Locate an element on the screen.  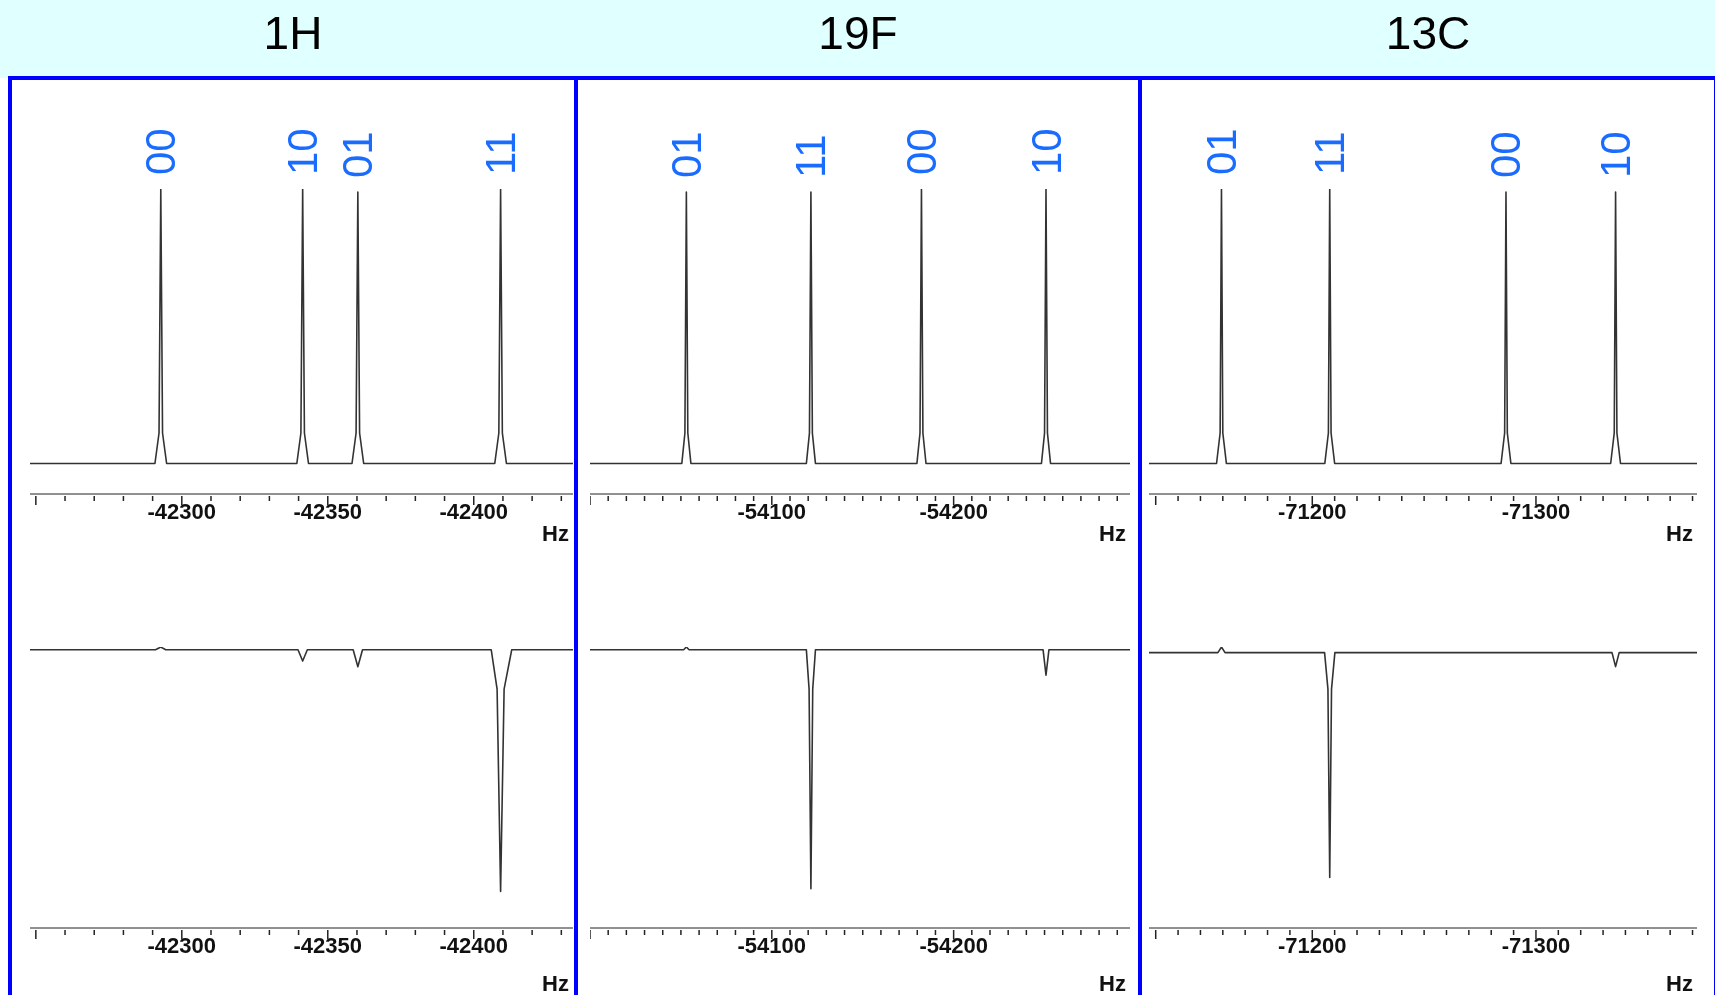
chart-title: 13C is located at coordinates (1428, 33).